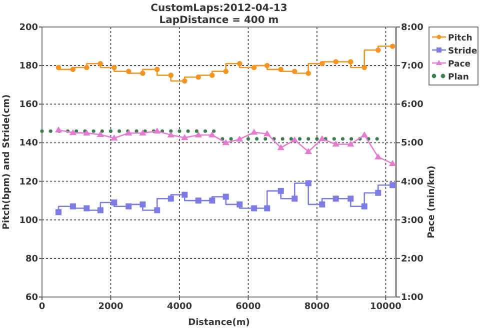  Describe the element at coordinates (111, 307) in the screenshot. I see `x-tick-label: 2000` at that location.